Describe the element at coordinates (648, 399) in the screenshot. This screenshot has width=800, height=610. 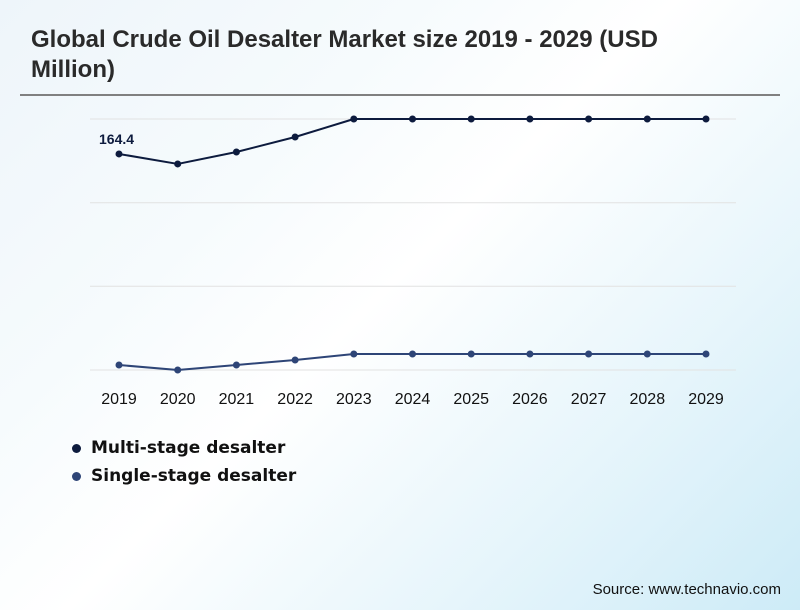
I see `x-tick-label: 2028` at that location.